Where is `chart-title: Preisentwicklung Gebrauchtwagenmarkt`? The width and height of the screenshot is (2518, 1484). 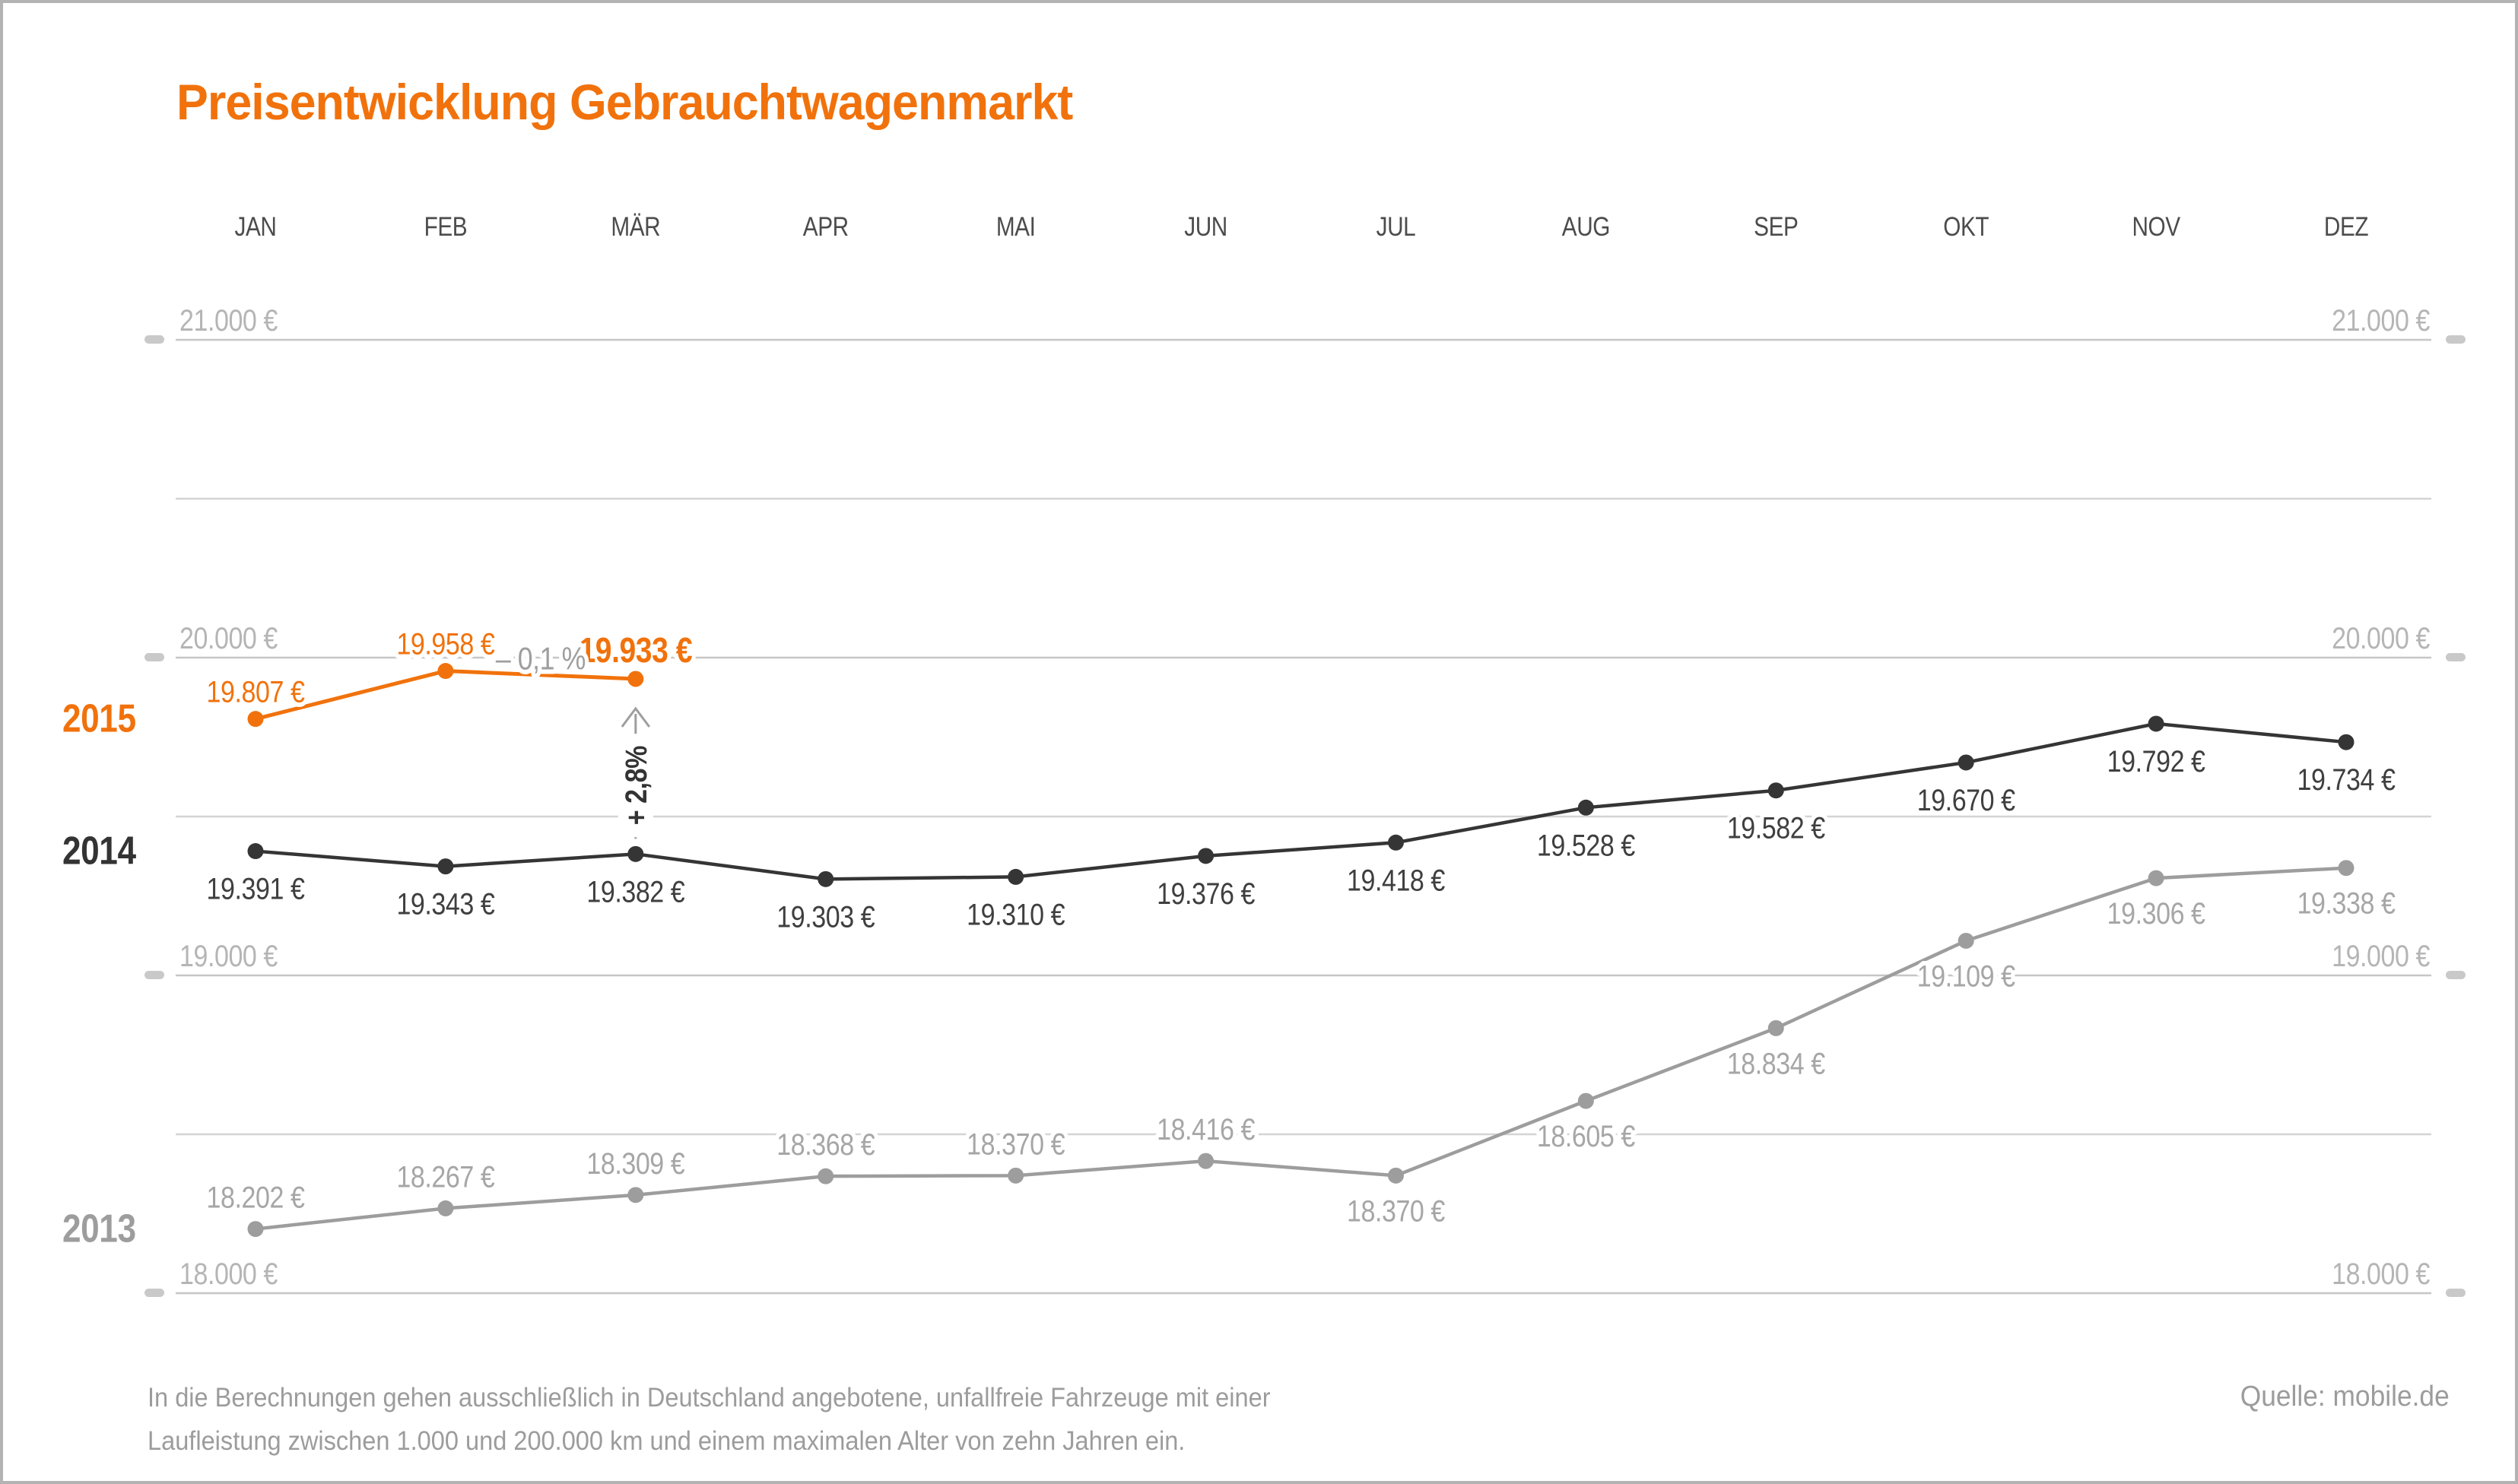 chart-title: Preisentwicklung Gebrauchtwagenmarkt is located at coordinates (625, 102).